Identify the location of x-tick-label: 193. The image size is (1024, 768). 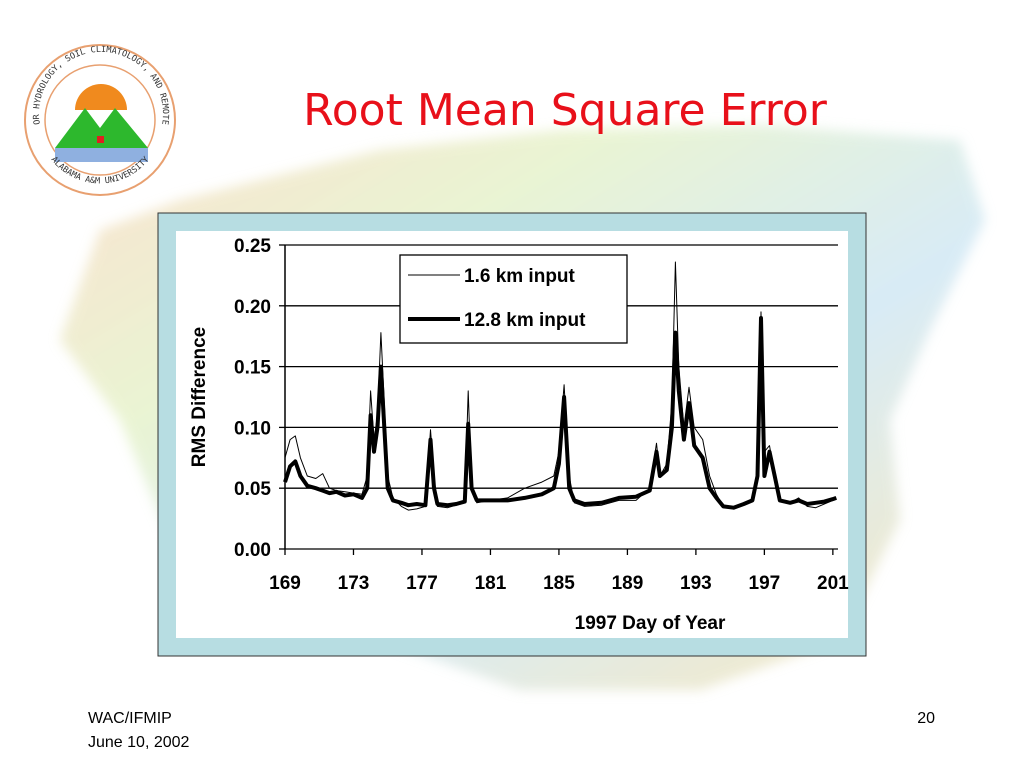
(696, 583).